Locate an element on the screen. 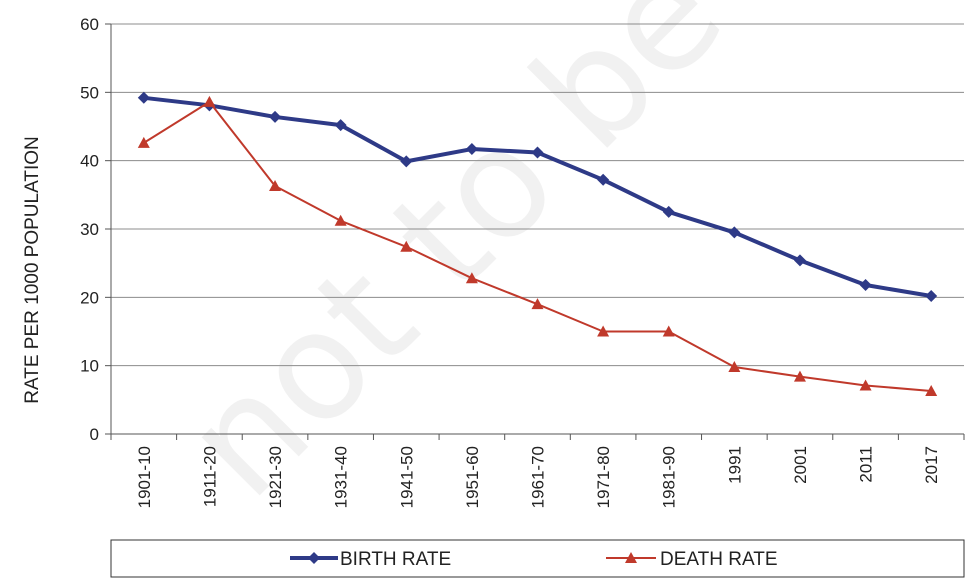 The width and height of the screenshot is (969, 585). legend-item: BIRTH RATE is located at coordinates (370, 559).